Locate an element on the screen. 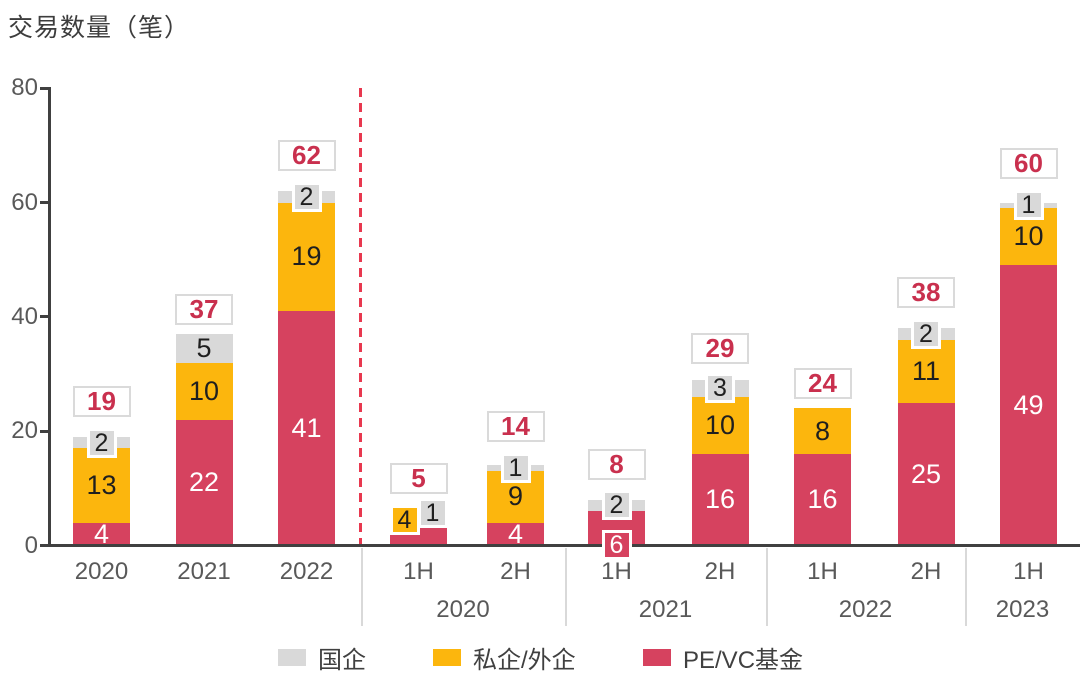  segment-value-label: 22 is located at coordinates (204, 482).